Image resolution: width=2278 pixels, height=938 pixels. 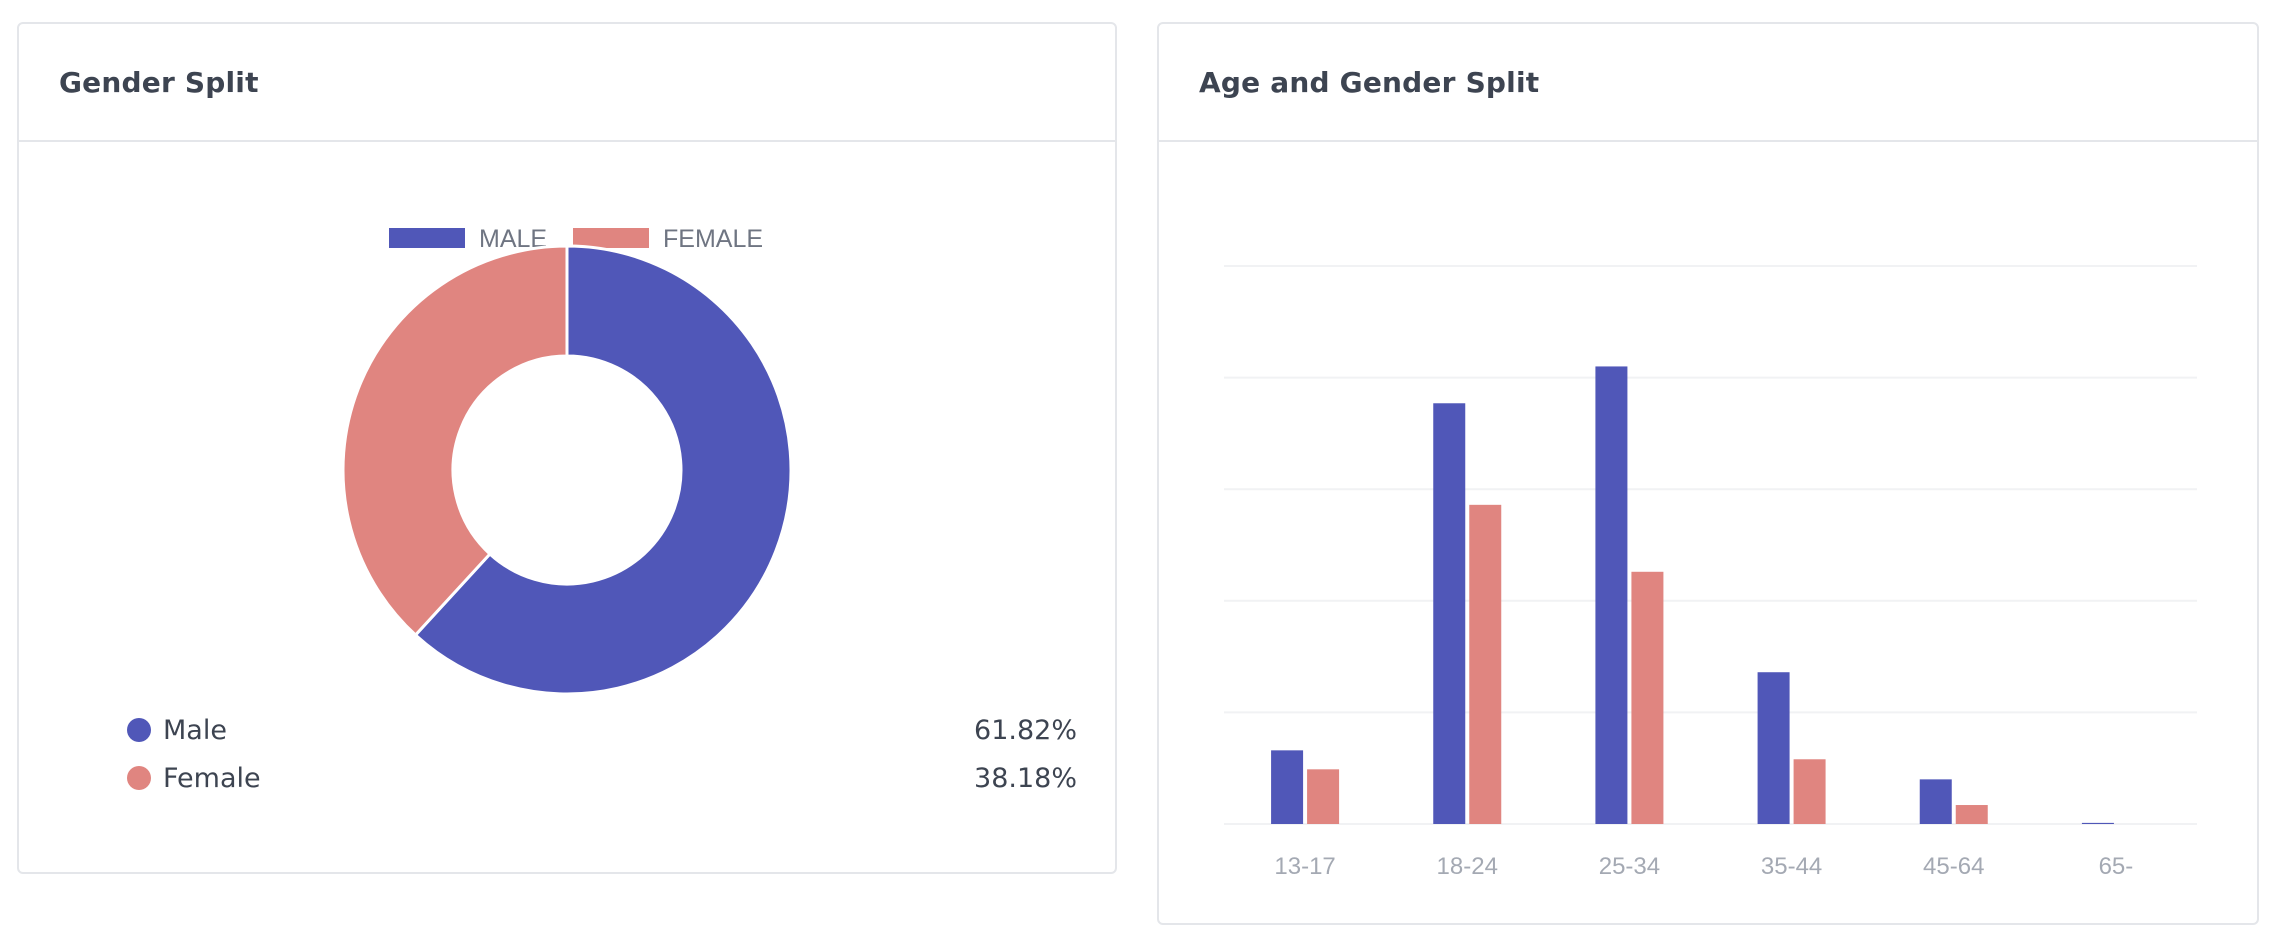 What do you see at coordinates (159, 82) in the screenshot?
I see `card-title: Gender Split` at bounding box center [159, 82].